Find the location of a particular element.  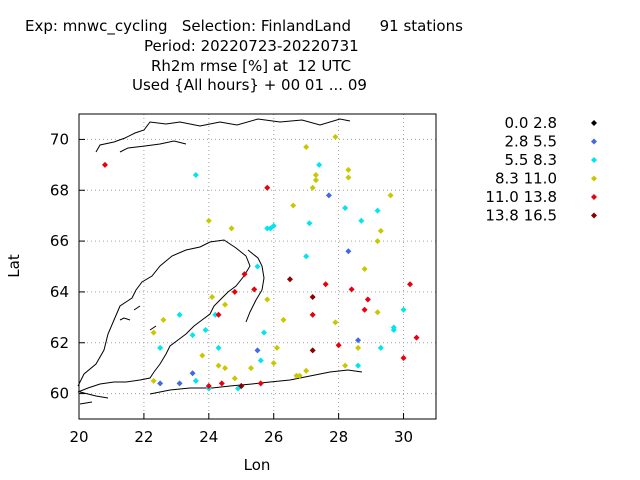

x-tick-label: 28 is located at coordinates (338, 437).